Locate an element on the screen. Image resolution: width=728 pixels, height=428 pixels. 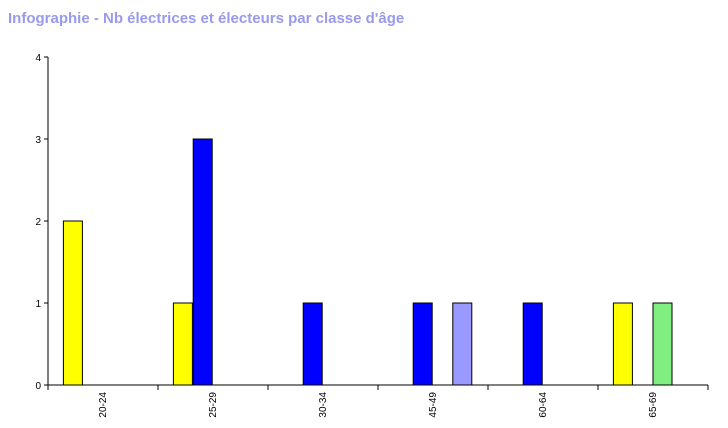
x-tick-label: 60-64 is located at coordinates (543, 405).